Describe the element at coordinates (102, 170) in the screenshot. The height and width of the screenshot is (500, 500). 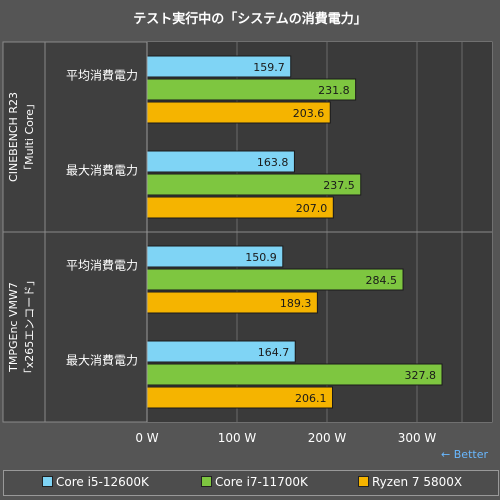
I see `category-label-1: 最大消費電力` at that location.